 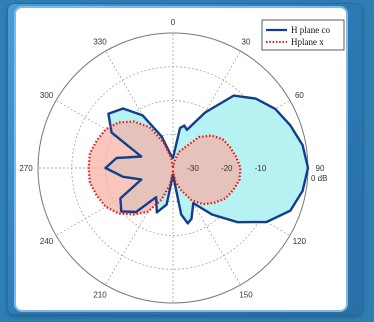 What do you see at coordinates (47, 95) in the screenshot?
I see `angle-tick-label-300: 300` at bounding box center [47, 95].